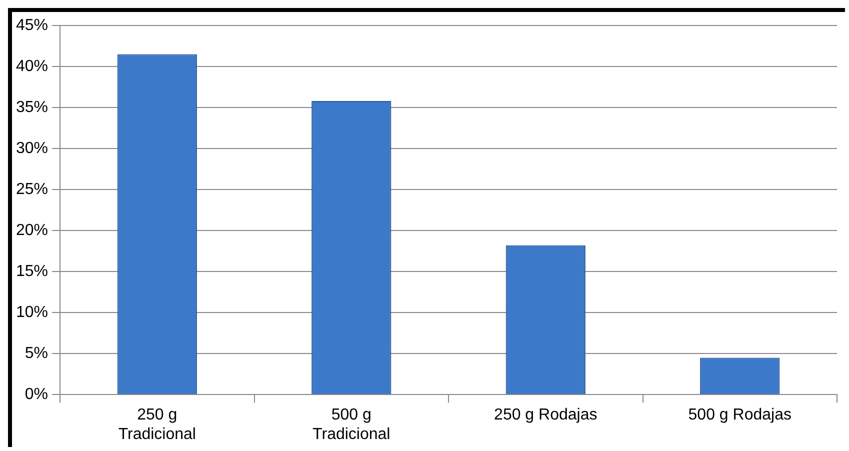 This screenshot has height=451, width=849. What do you see at coordinates (351, 424) in the screenshot?
I see `x-tick-label: 500 g Tradicional` at bounding box center [351, 424].